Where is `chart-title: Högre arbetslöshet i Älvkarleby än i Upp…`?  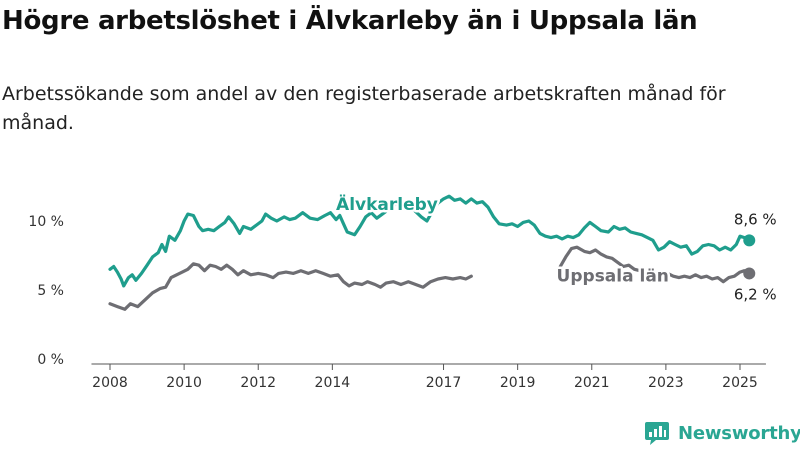 chart-title: Högre arbetslöshet i Älvkarleby än i Upp… is located at coordinates (350, 21).